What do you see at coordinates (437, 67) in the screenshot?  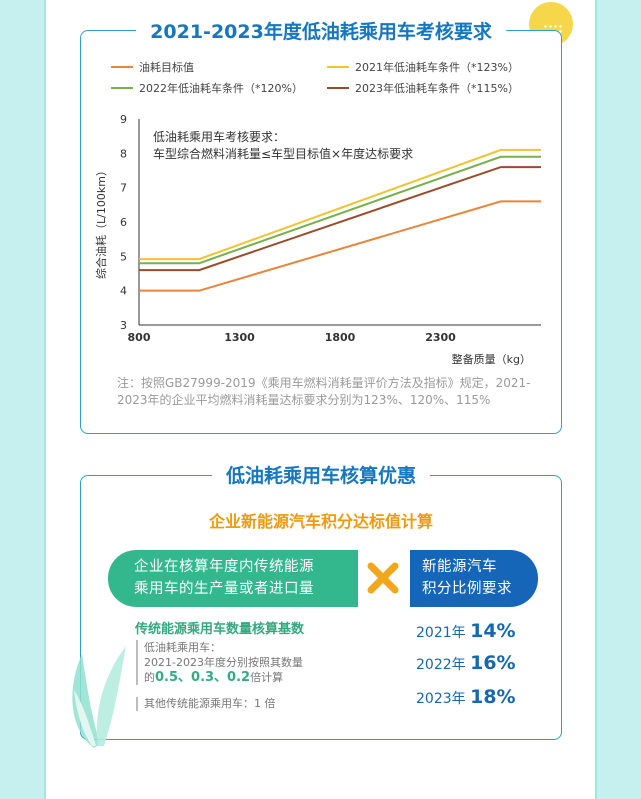 I see `legend-label: 2021年低油耗车条件（*123%）` at bounding box center [437, 67].